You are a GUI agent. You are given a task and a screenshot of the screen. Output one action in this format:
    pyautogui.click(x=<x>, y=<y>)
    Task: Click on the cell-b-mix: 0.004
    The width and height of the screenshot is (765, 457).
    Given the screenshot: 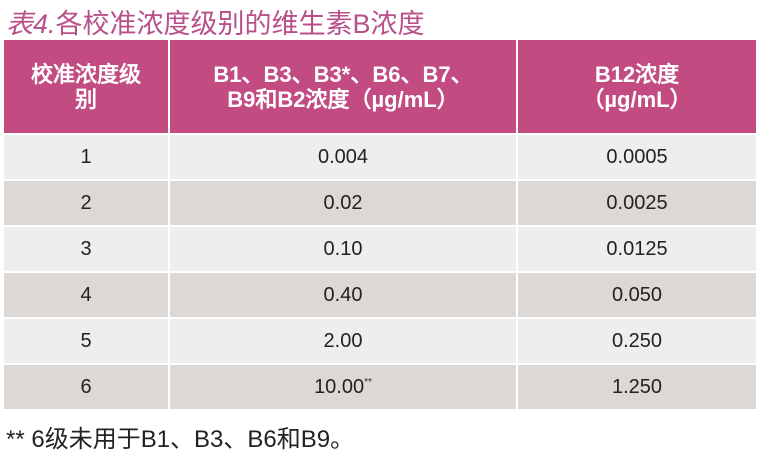 What is the action you would take?
    pyautogui.click(x=343, y=156)
    